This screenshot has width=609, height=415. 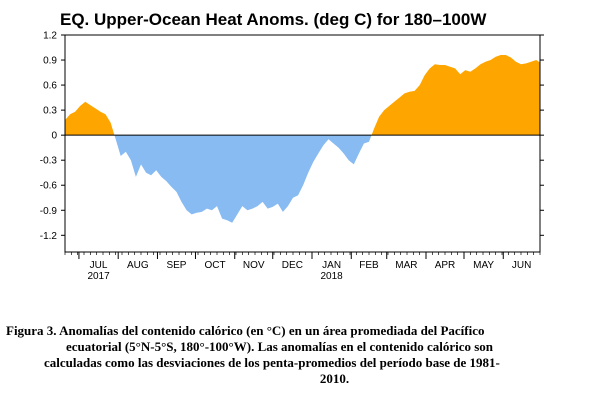 I want to click on x-month-label: DEC, so click(x=292, y=265).